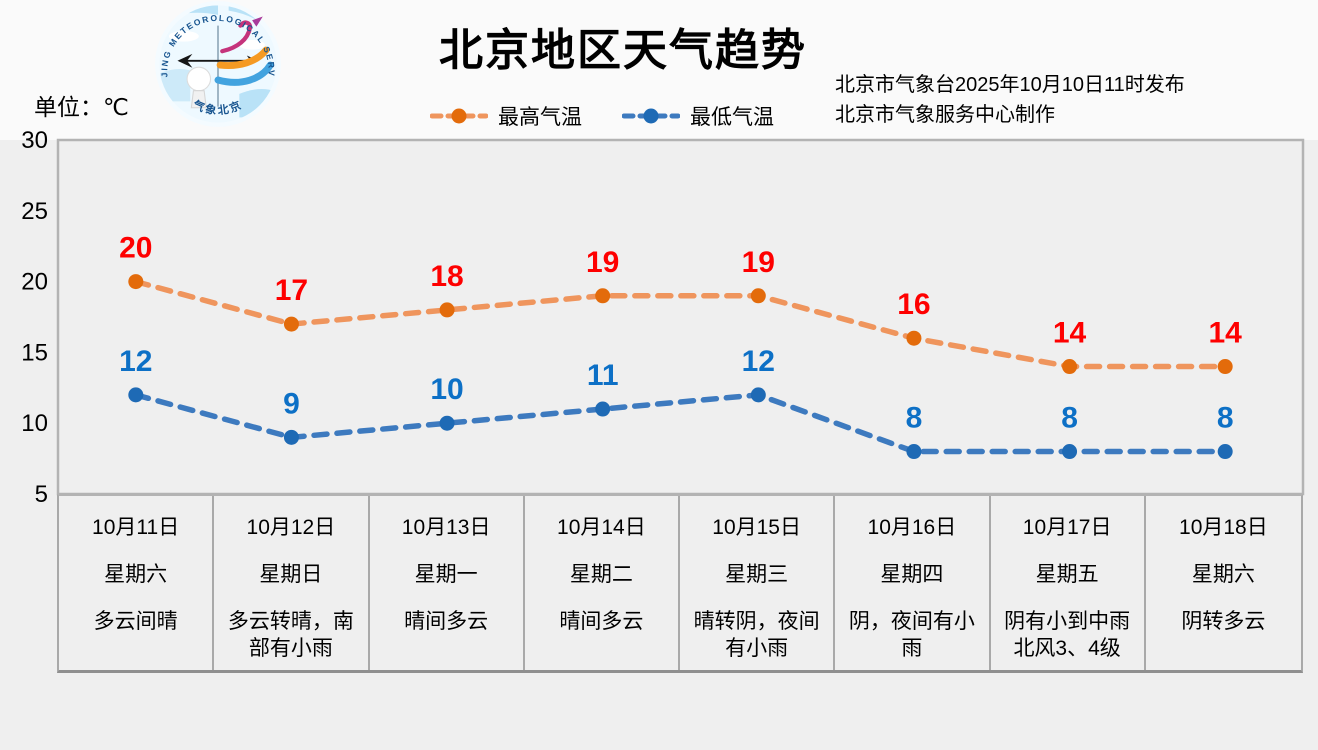 This screenshot has width=1318, height=750. I want to click on forecast-weather: 阴有小到中雨 北风3、4级, so click(1067, 635).